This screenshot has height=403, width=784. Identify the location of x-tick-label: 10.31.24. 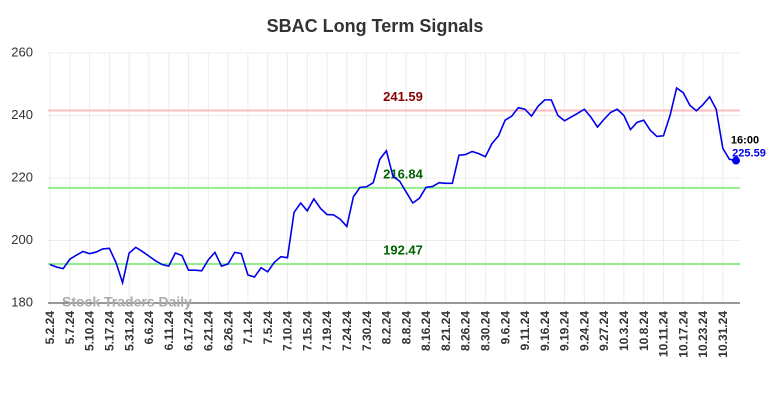
(723, 334).